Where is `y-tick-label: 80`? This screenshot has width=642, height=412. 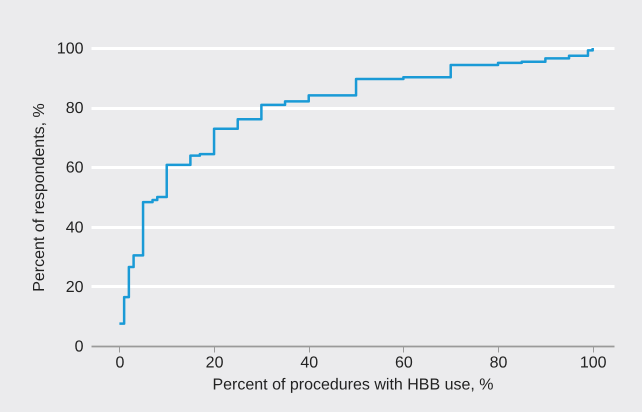
y-tick-label: 80 is located at coordinates (75, 109).